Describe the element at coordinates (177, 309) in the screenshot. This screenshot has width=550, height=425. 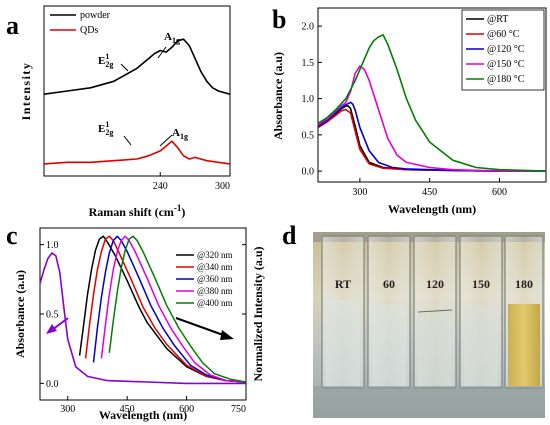
I see `series-line-400-nm` at that location.